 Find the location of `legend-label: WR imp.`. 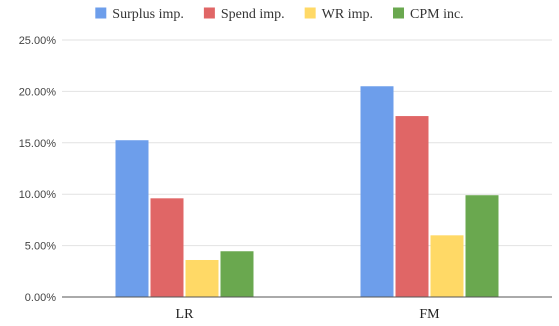

legend-label: WR imp. is located at coordinates (347, 14).